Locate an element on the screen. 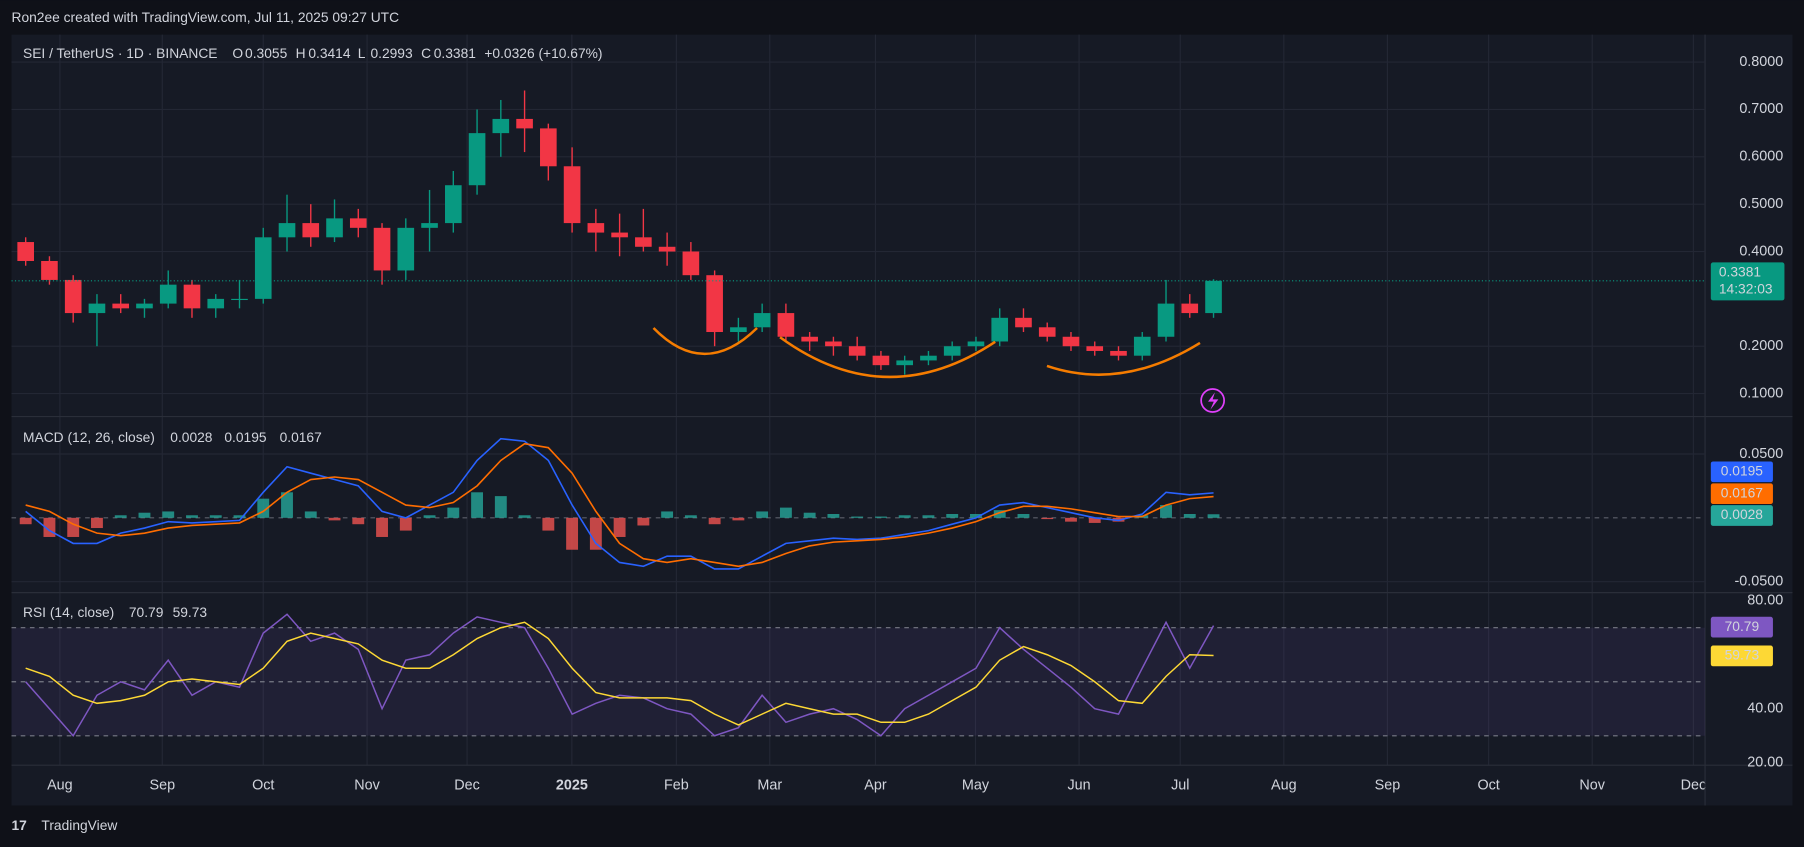  x-tick-label: Jul is located at coordinates (1180, 786).